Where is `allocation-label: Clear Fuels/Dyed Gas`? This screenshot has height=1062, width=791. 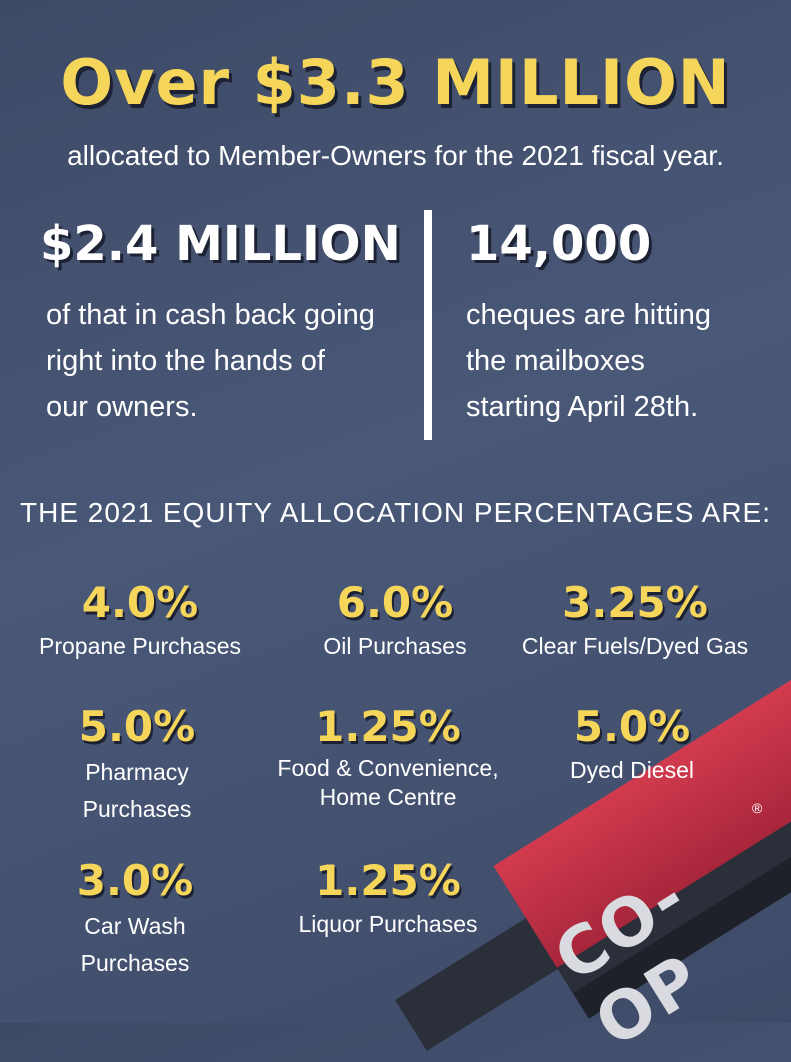
allocation-label: Clear Fuels/Dyed Gas is located at coordinates (635, 646).